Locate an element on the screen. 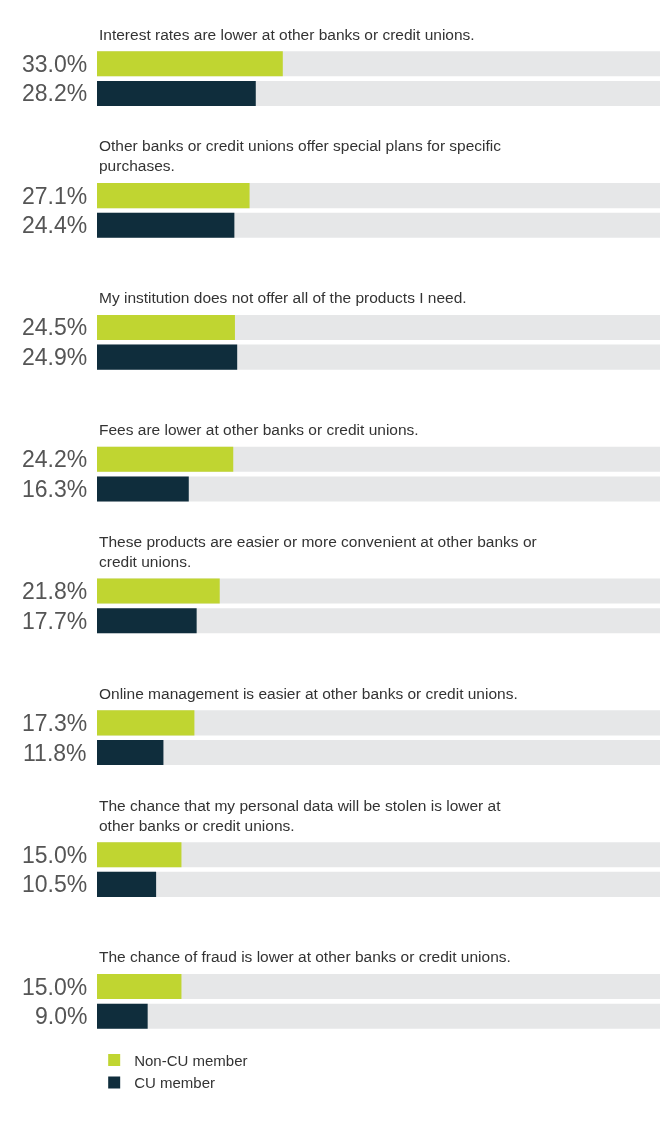  data-label: 17.3% is located at coordinates (55, 723).